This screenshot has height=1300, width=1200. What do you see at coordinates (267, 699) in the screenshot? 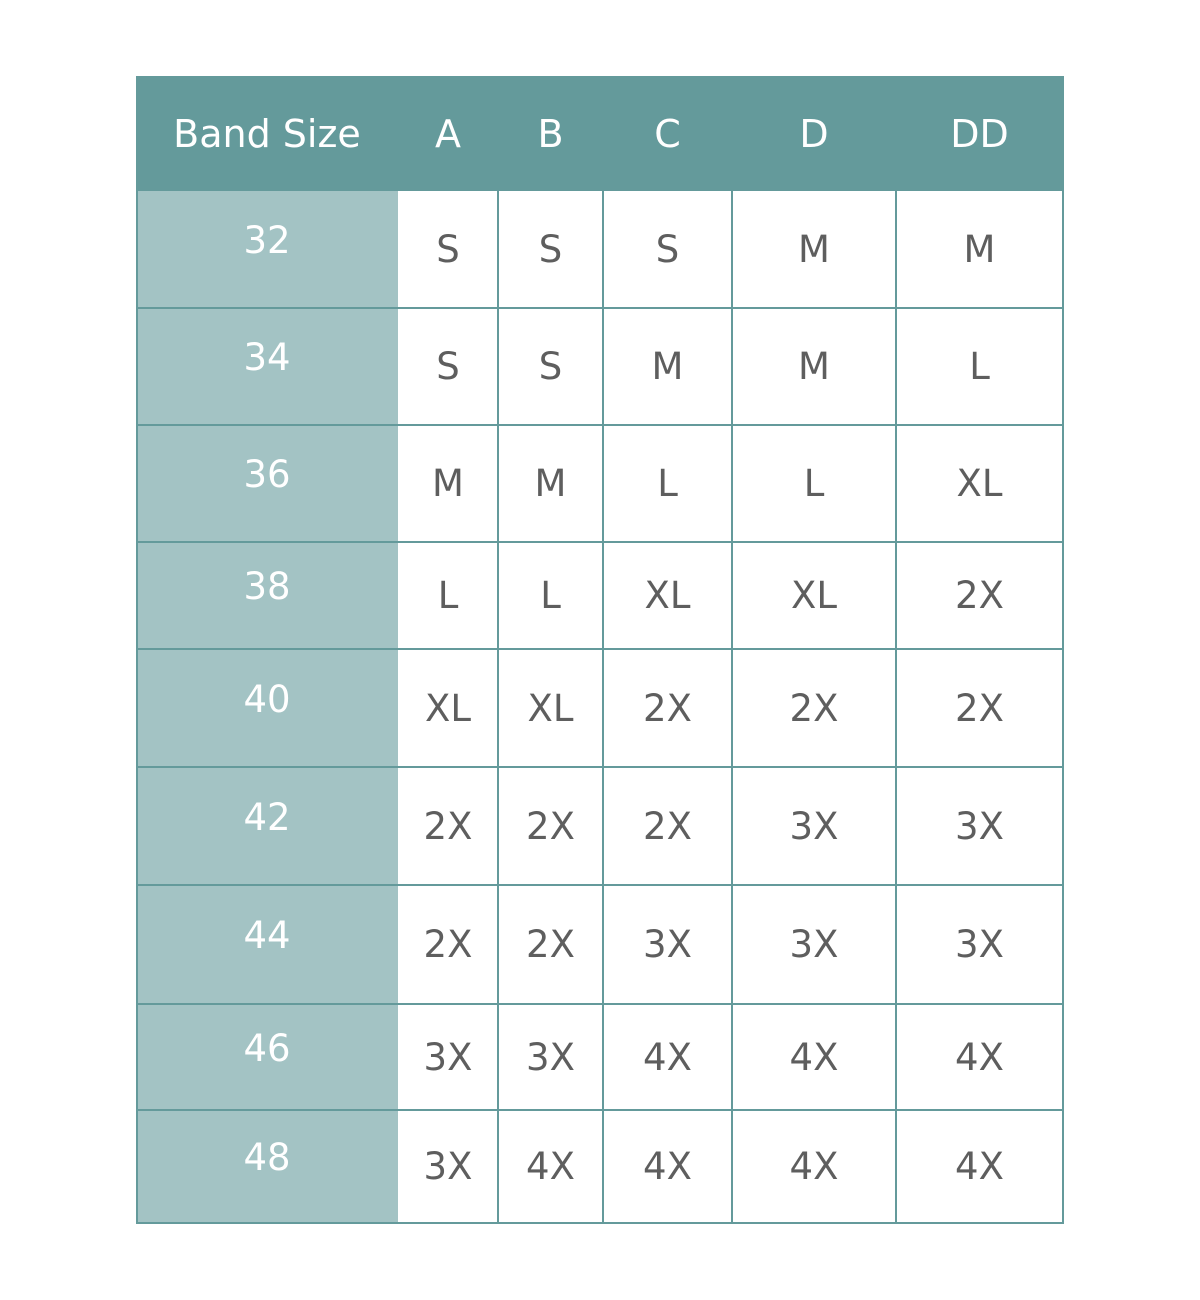
I see `band-size-cell: 40` at bounding box center [267, 699].